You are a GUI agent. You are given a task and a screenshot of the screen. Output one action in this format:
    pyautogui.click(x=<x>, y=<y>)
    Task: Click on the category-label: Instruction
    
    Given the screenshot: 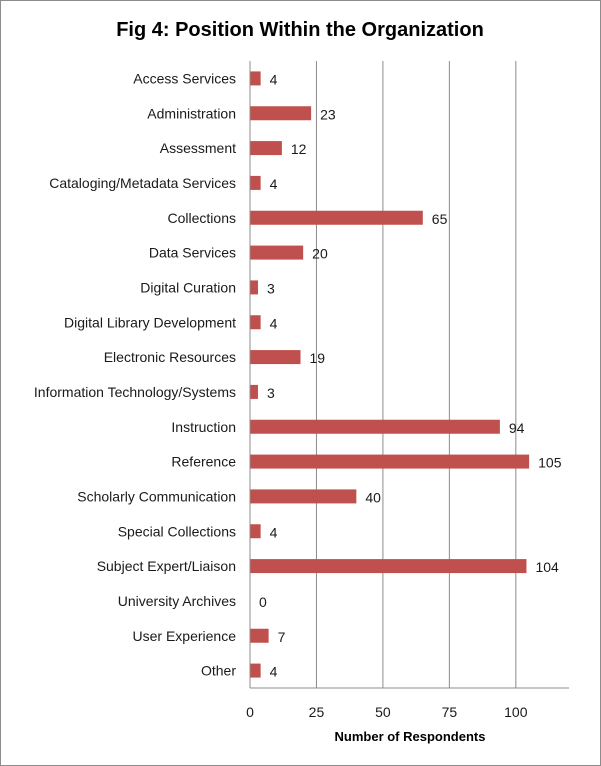 What is the action you would take?
    pyautogui.click(x=203, y=427)
    